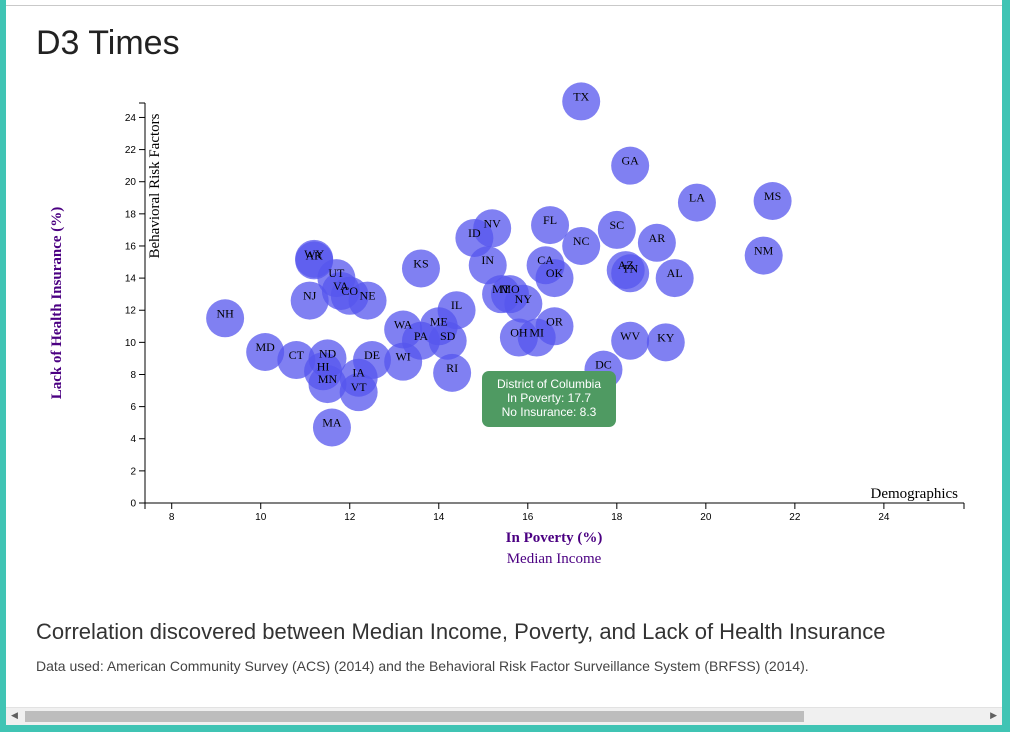 This screenshot has width=1010, height=732. Describe the element at coordinates (581, 241) in the screenshot. I see `state-label-nc: NC` at that location.